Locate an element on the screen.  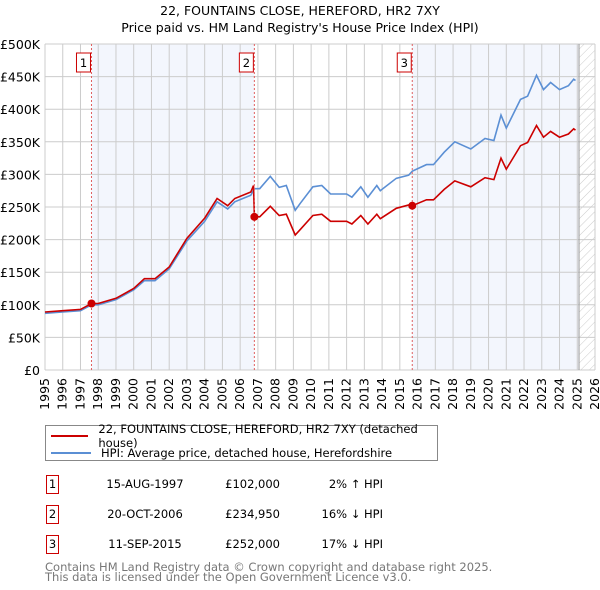
y-tick-label: £100K is located at coordinates (20, 305).